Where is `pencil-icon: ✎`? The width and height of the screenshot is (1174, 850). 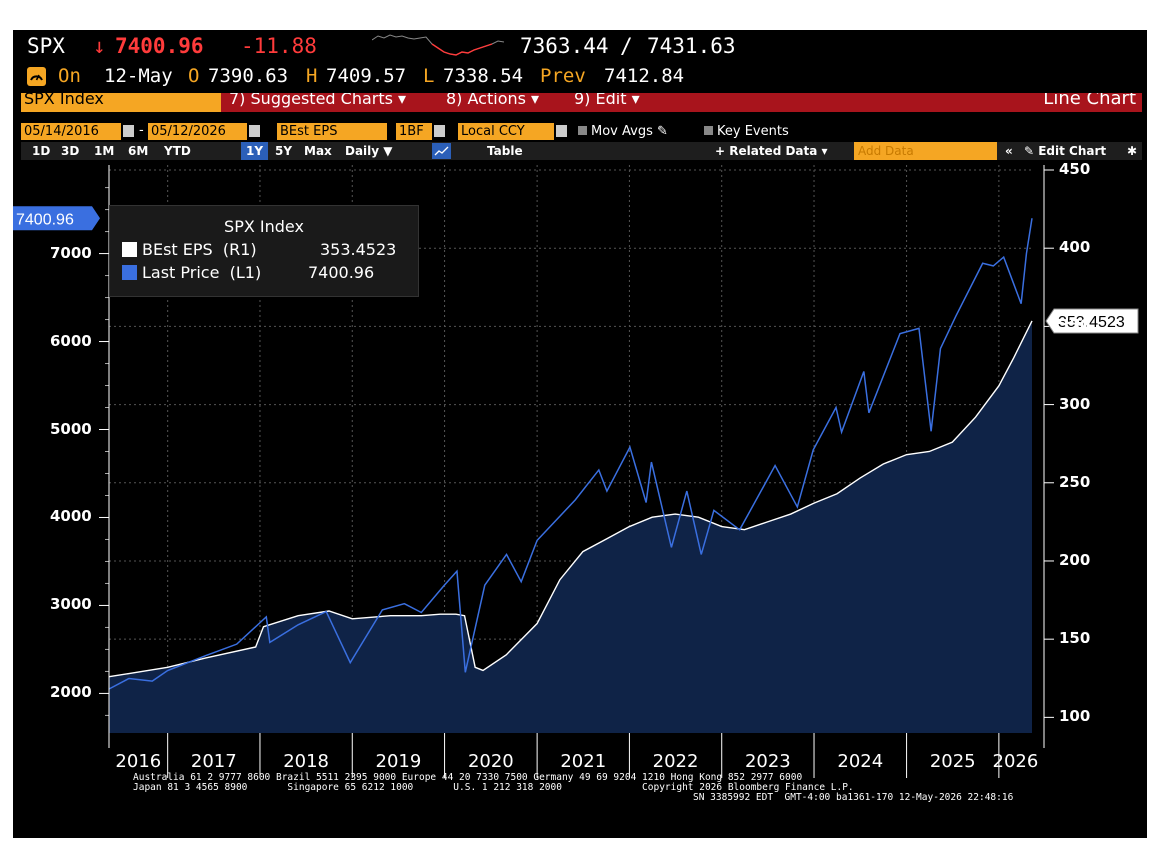 pencil-icon: ✎ is located at coordinates (662, 131).